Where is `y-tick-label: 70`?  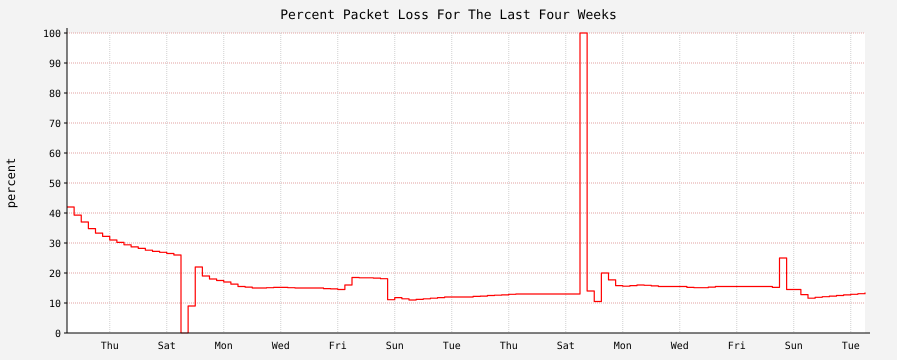
y-tick-label: 70 is located at coordinates (54, 124).